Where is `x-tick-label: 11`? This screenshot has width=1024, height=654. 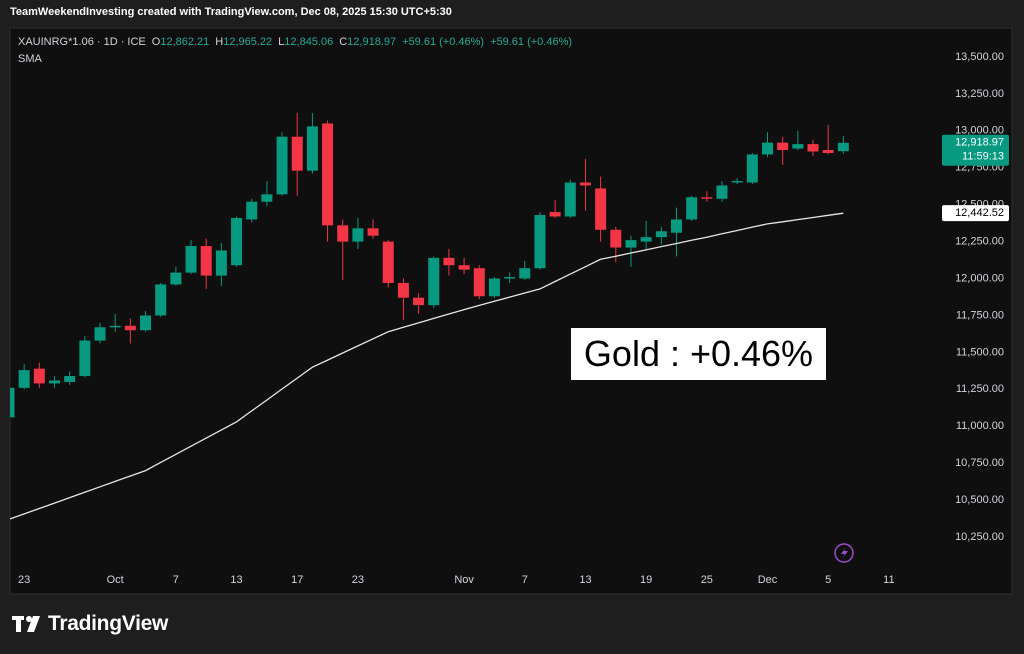
x-tick-label: 11 is located at coordinates (888, 580).